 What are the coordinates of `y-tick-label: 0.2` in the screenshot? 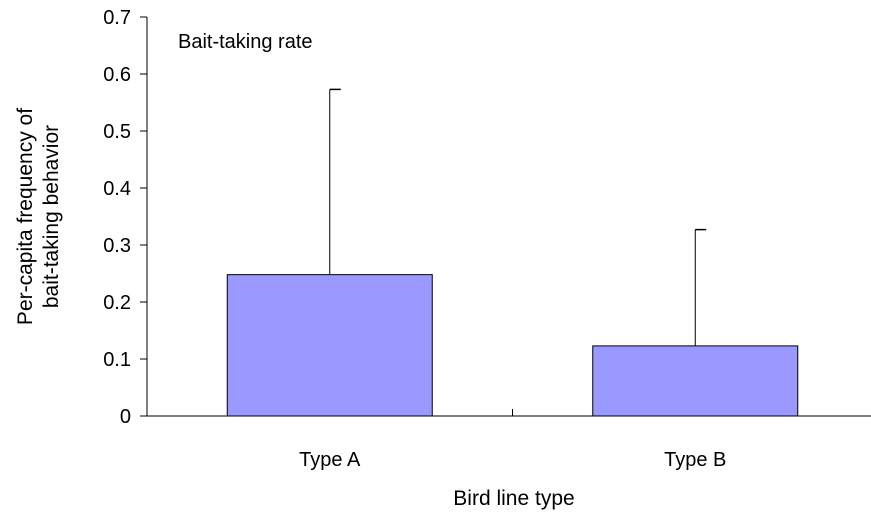 It's located at (117, 303).